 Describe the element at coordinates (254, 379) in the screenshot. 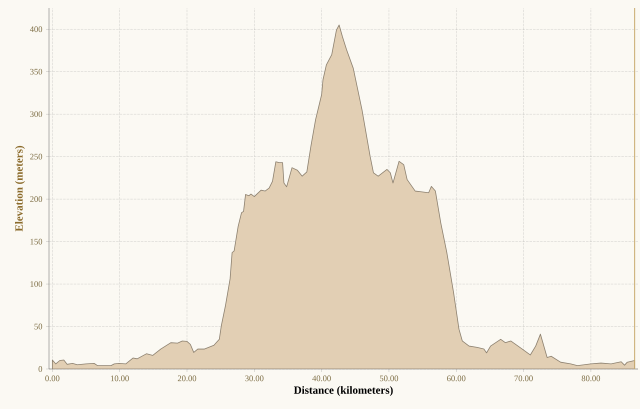

I see `x-tick-label: 30.00` at that location.